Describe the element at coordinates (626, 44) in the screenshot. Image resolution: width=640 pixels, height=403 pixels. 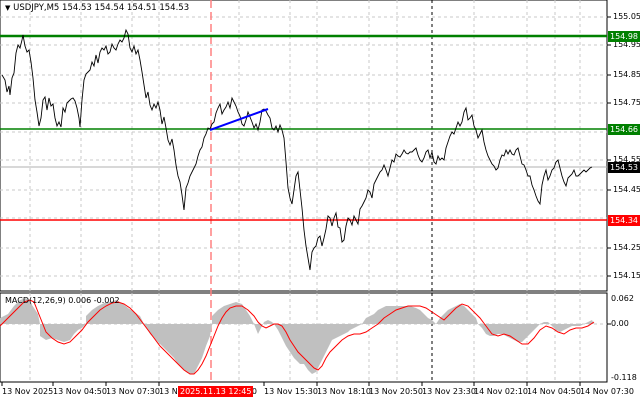
I see `price-label: 154.95` at that location.